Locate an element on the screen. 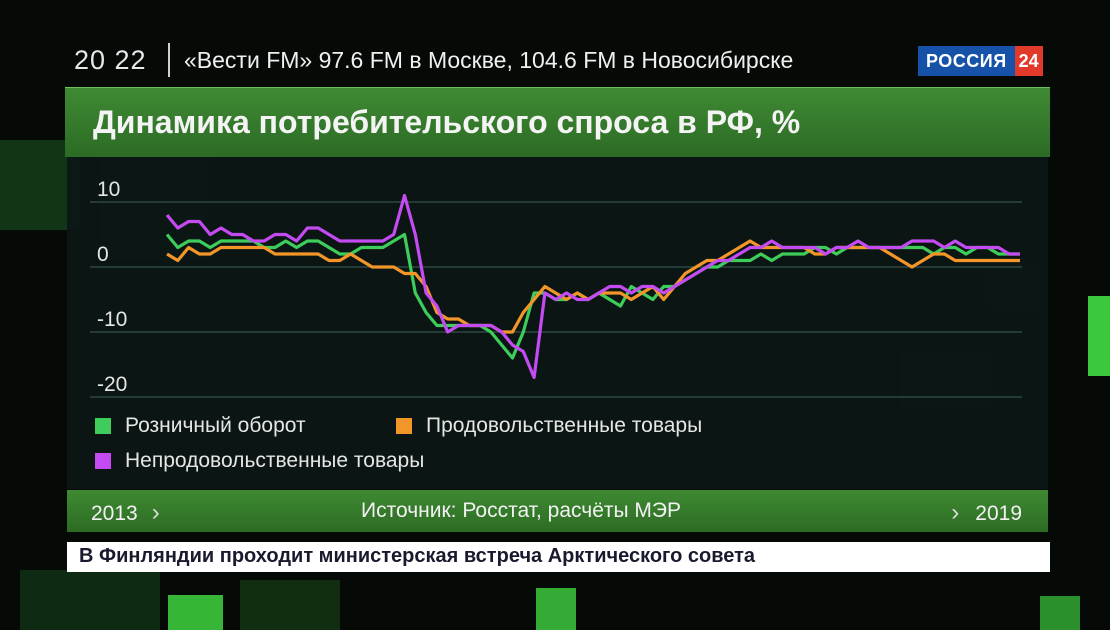 The height and width of the screenshot is (630, 1110). legend-item-food: Продовольственные товары is located at coordinates (549, 426).